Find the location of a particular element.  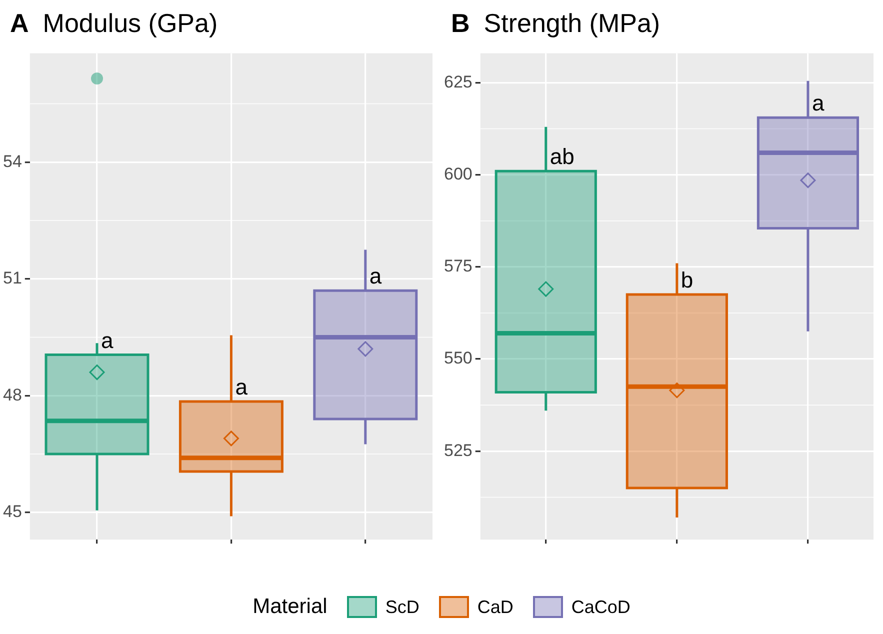

y-tick-label: 600 is located at coordinates (458, 174).